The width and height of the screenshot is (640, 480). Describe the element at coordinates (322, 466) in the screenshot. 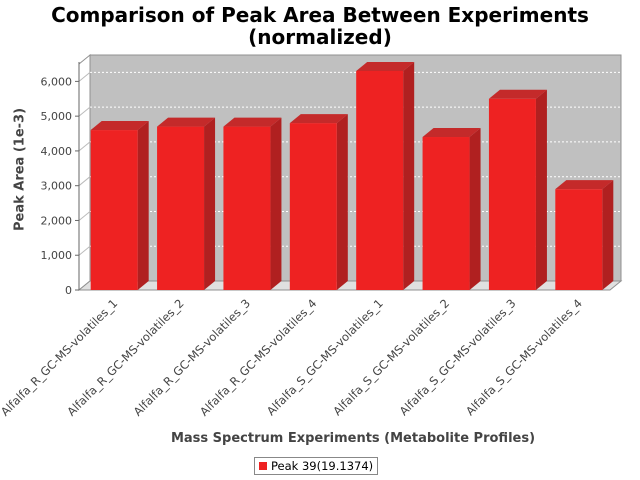

I see `legend-label: Peak 39(19.1374)` at that location.